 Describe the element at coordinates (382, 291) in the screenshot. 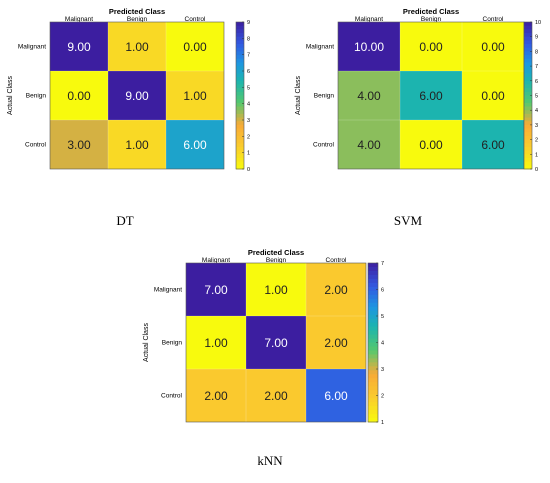

I see `colorbar-tick-label: 6` at that location.